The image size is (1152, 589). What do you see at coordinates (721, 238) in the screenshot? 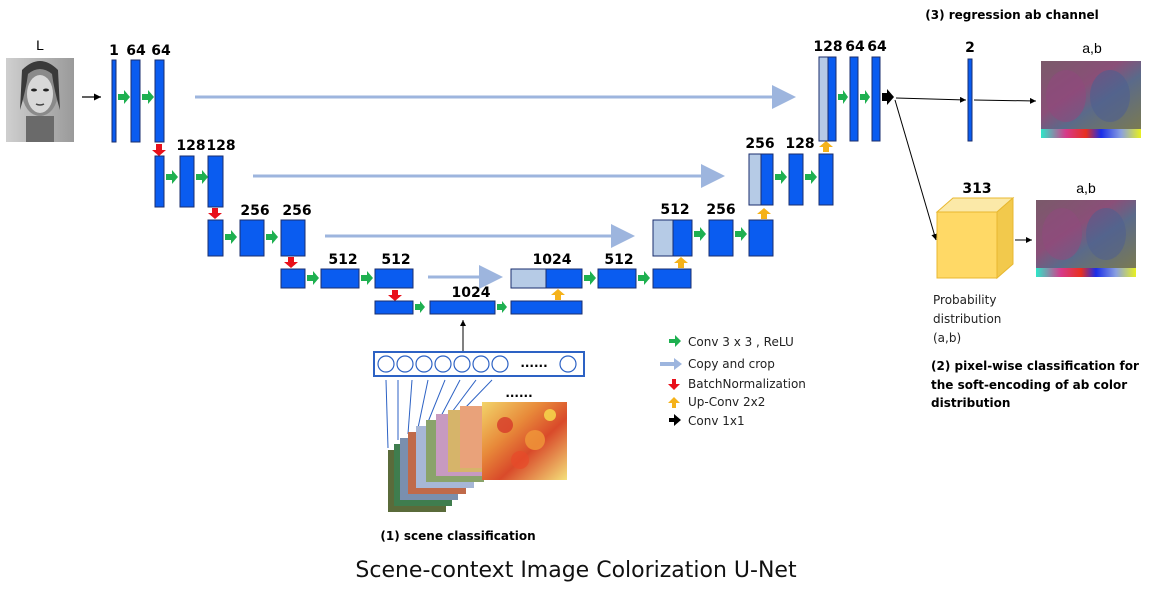
I see `block-dec3-b` at bounding box center [721, 238].